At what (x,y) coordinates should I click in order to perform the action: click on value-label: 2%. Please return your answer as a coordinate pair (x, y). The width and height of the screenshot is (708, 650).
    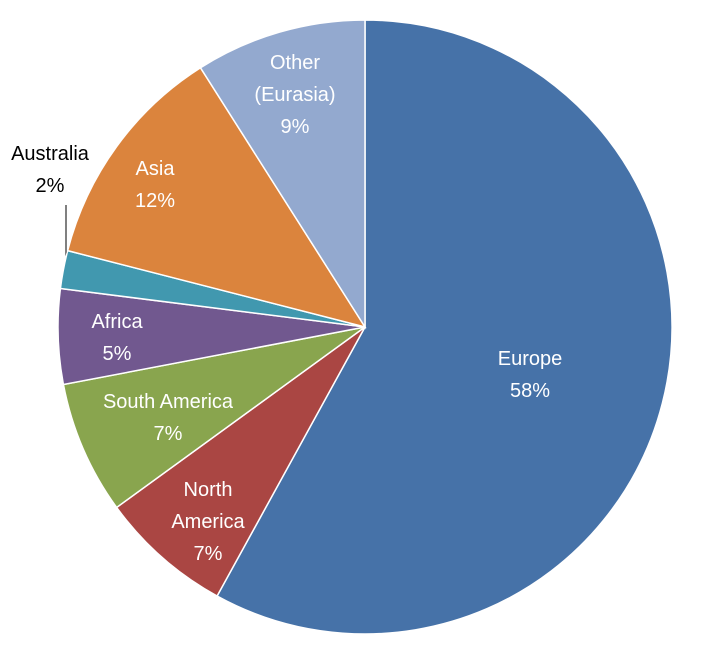
    Looking at the image, I should click on (50, 186).